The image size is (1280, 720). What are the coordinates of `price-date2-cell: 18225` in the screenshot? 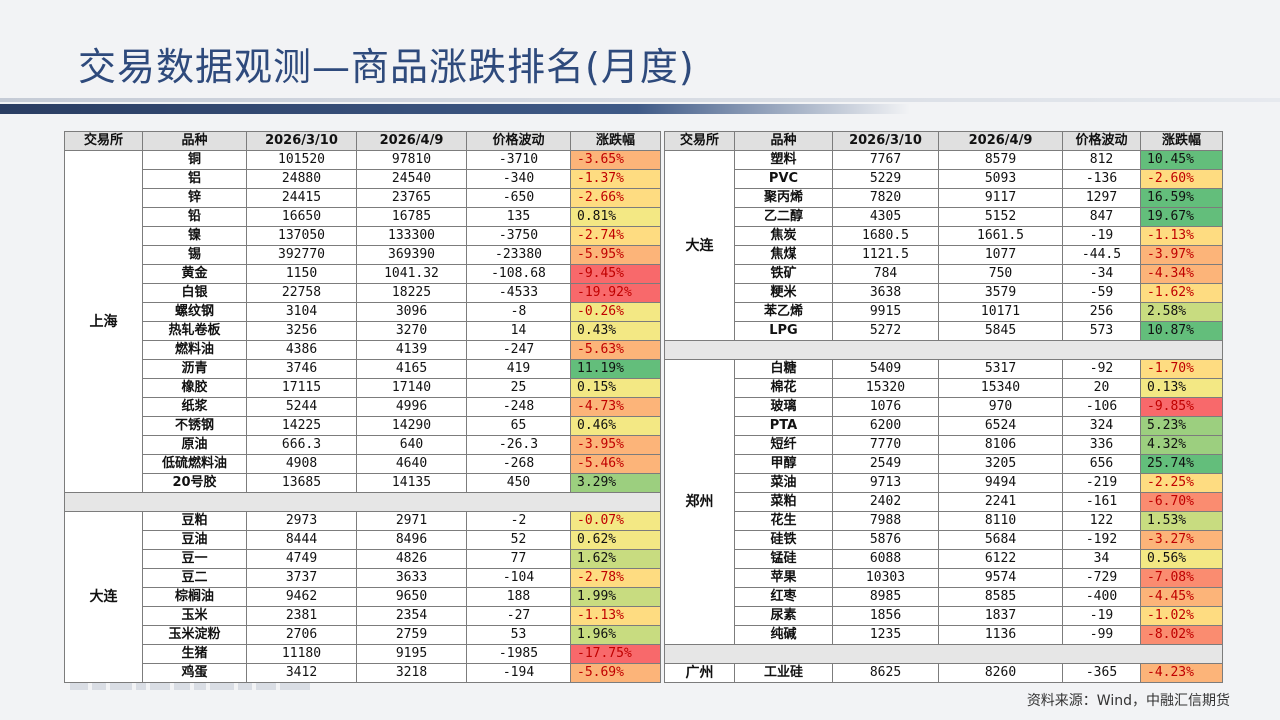 It's located at (411, 293).